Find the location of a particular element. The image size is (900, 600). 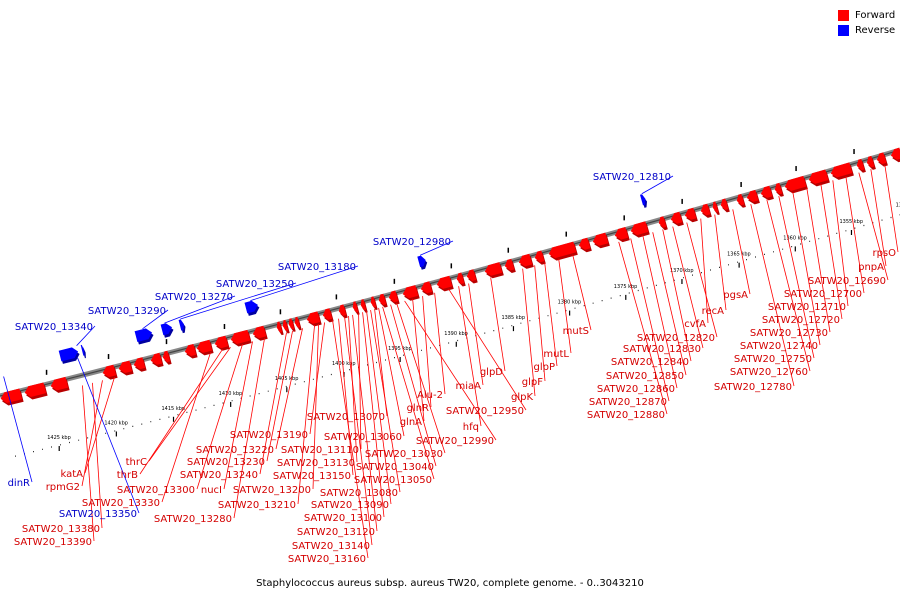

forward-gene-label: glpK is located at coordinates (522, 397).